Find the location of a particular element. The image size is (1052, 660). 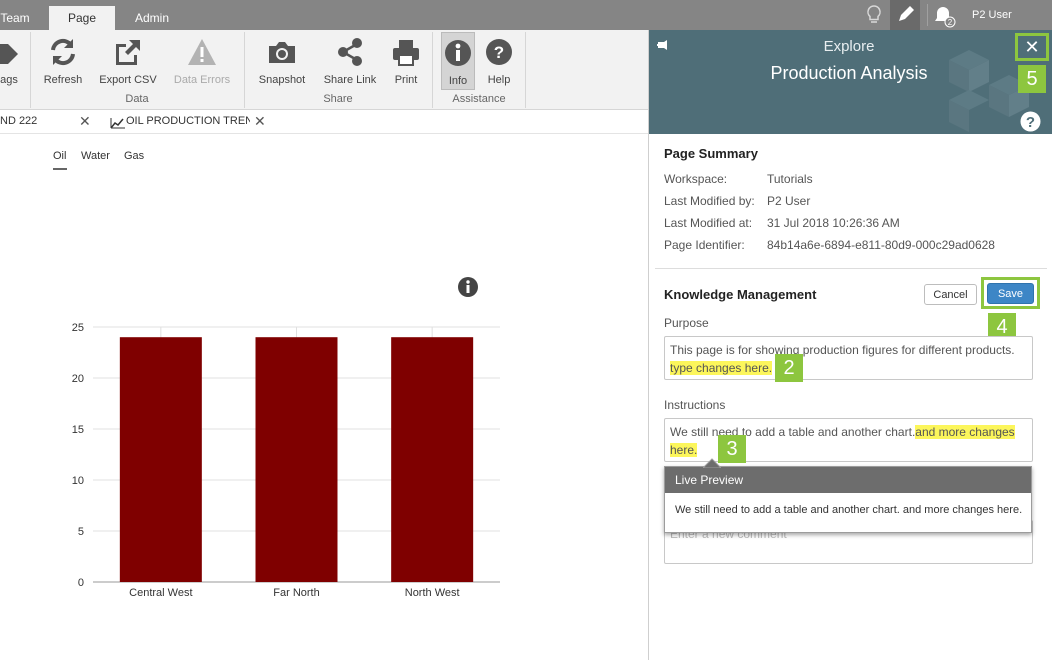

y-tick-label: 20 is located at coordinates (78, 379).